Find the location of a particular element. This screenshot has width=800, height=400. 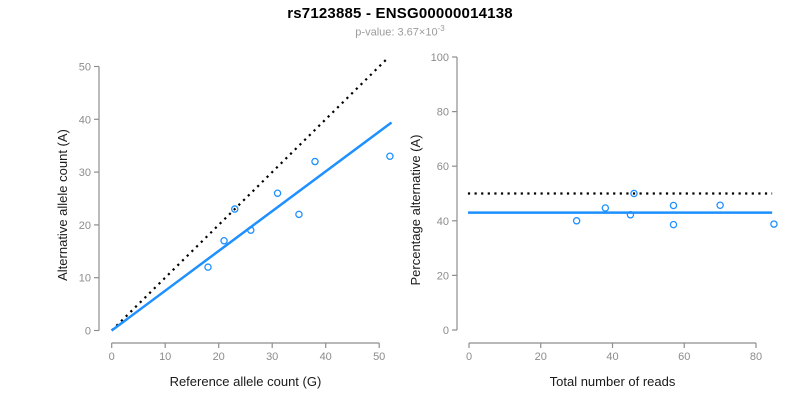

y-axis-tick-label: 30 is located at coordinates (85, 173).